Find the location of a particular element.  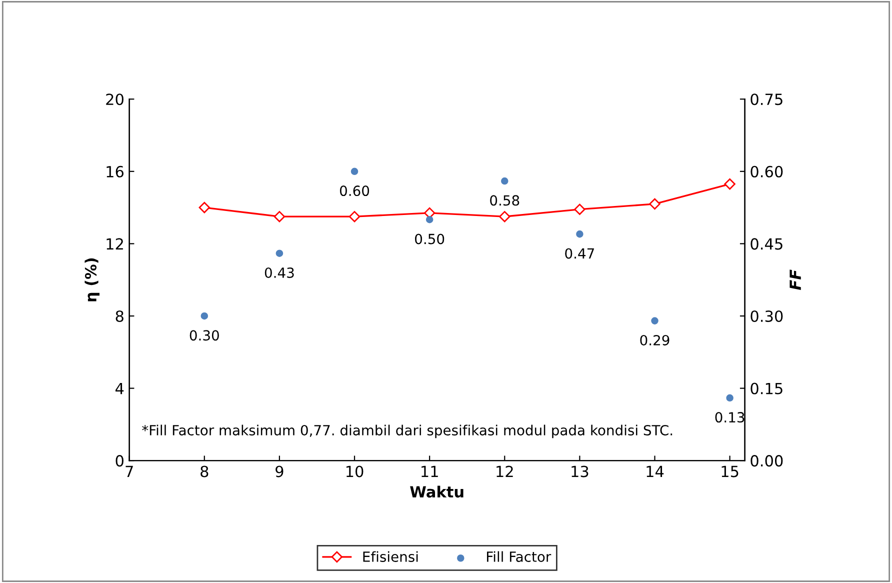

legend-label: Efisiensi is located at coordinates (390, 556).